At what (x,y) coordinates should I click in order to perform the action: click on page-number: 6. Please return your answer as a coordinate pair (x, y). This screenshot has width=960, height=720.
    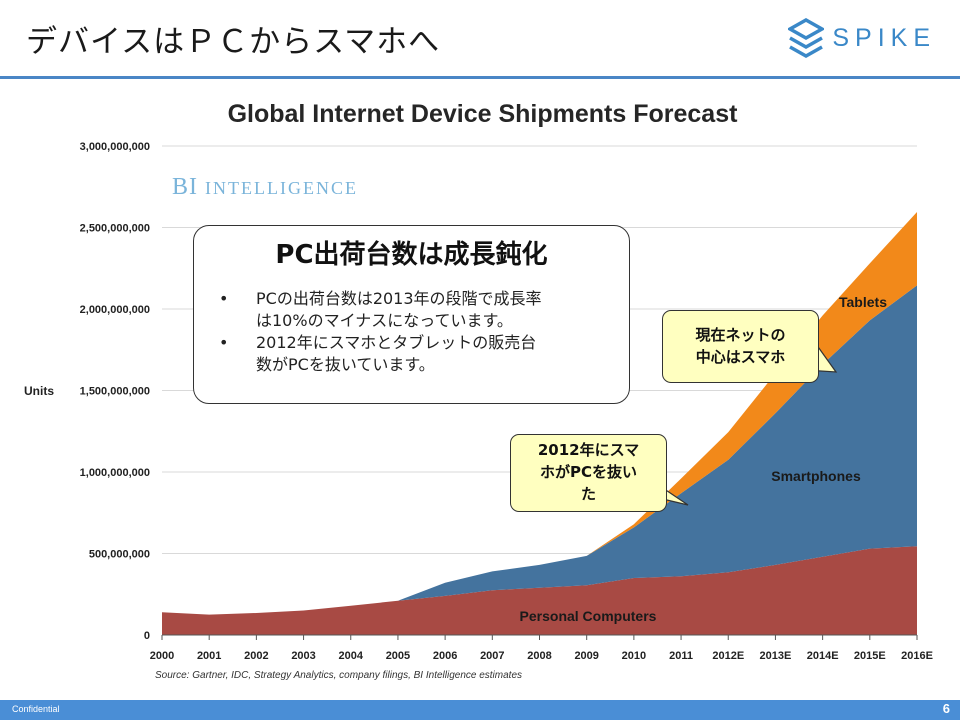
    Looking at the image, I should click on (946, 708).